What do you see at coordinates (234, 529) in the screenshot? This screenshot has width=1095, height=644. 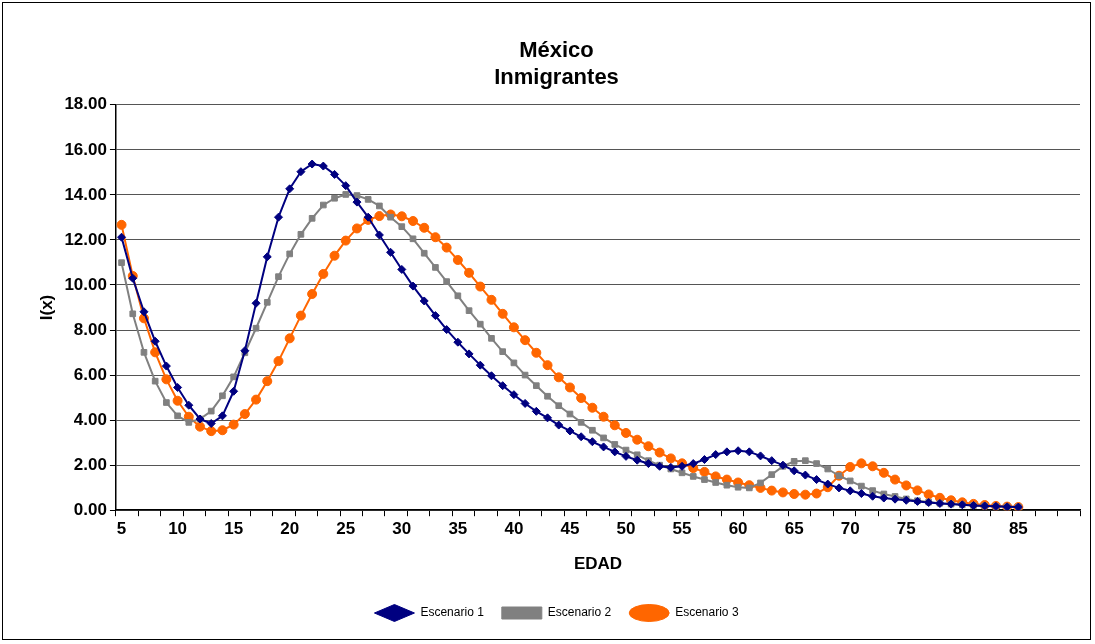 I see `x-tick-label: 15` at bounding box center [234, 529].